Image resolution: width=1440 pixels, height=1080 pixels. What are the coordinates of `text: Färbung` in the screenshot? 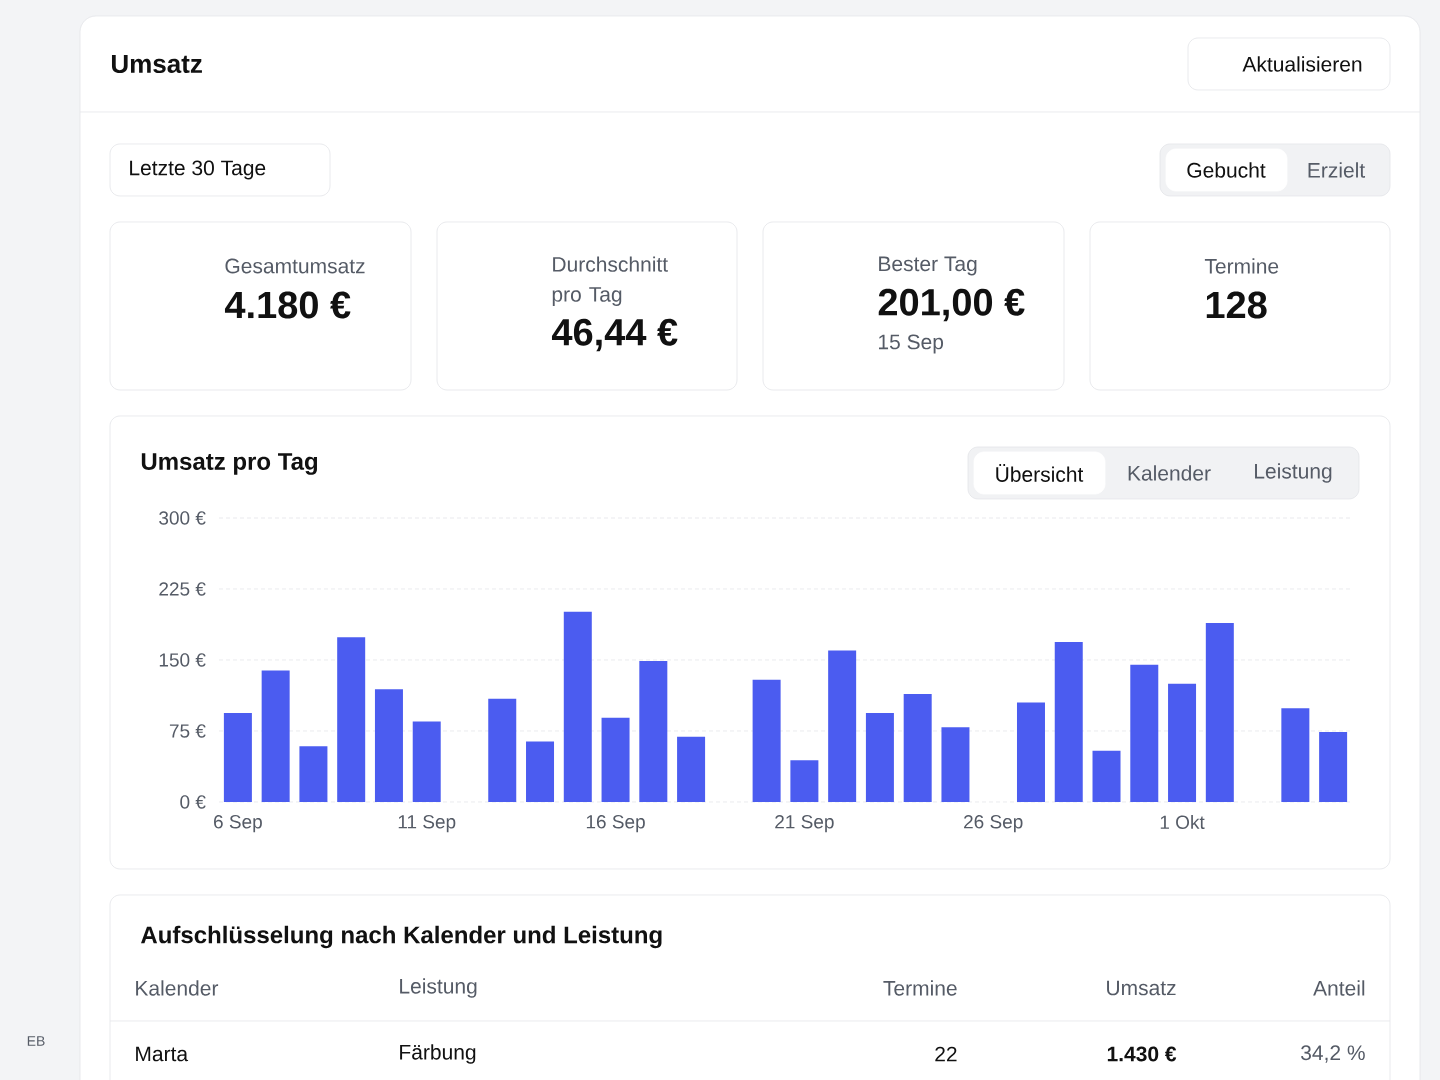 It's located at (438, 1054).